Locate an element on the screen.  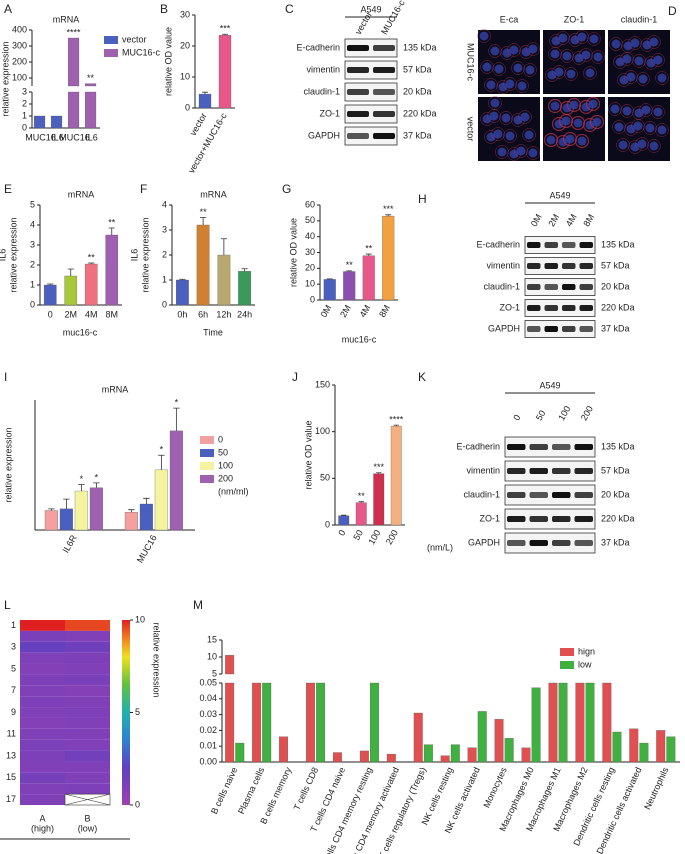
y-tick-label: 3 is located at coordinates (164, 229).